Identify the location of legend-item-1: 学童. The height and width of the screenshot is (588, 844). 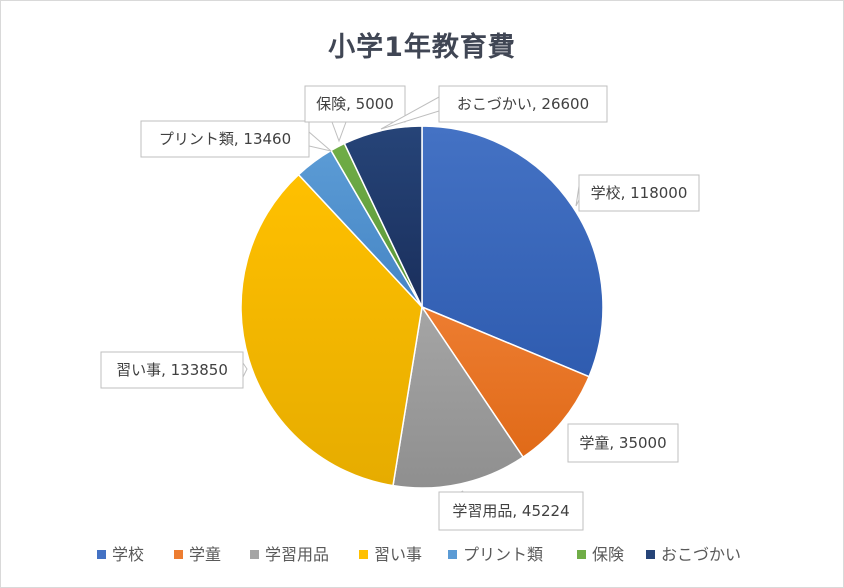
(197, 554).